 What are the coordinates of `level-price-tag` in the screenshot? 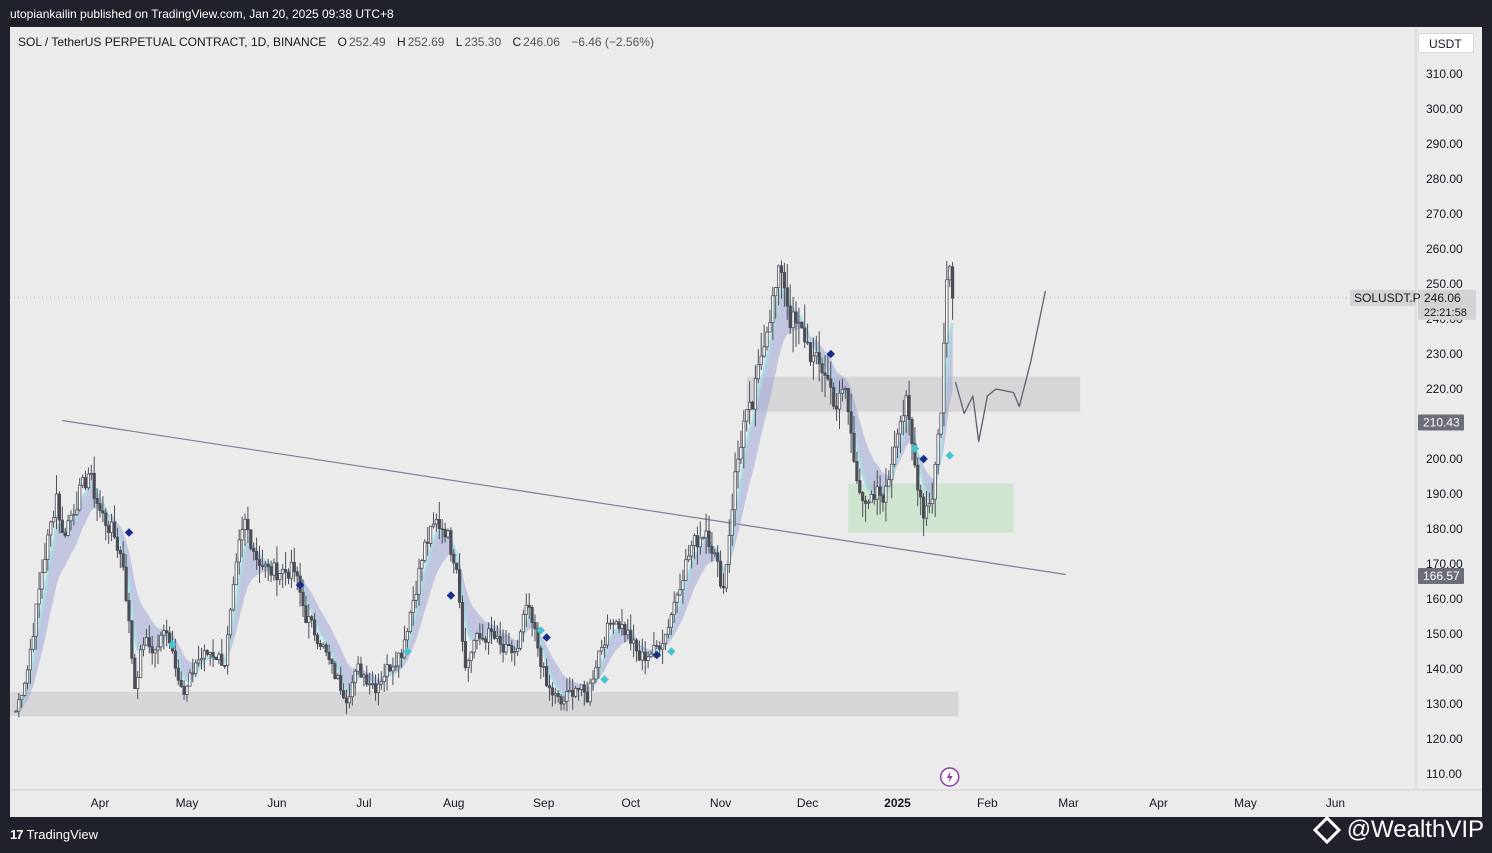 It's located at (1441, 576).